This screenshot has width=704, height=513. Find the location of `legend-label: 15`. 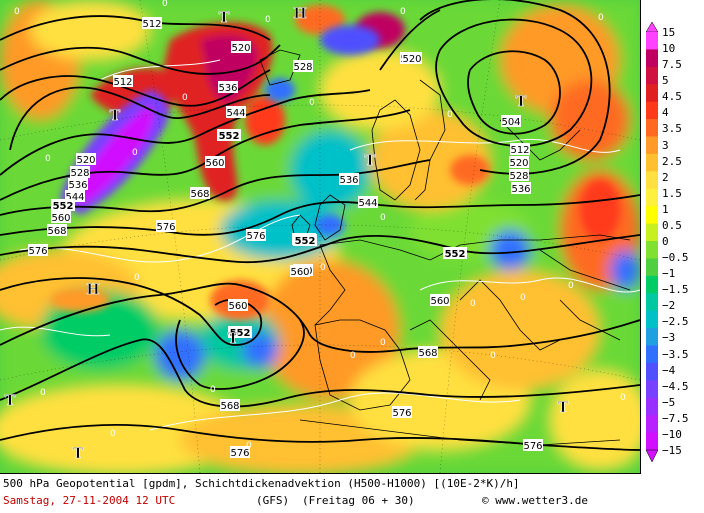

legend-label: 15 is located at coordinates (669, 32).